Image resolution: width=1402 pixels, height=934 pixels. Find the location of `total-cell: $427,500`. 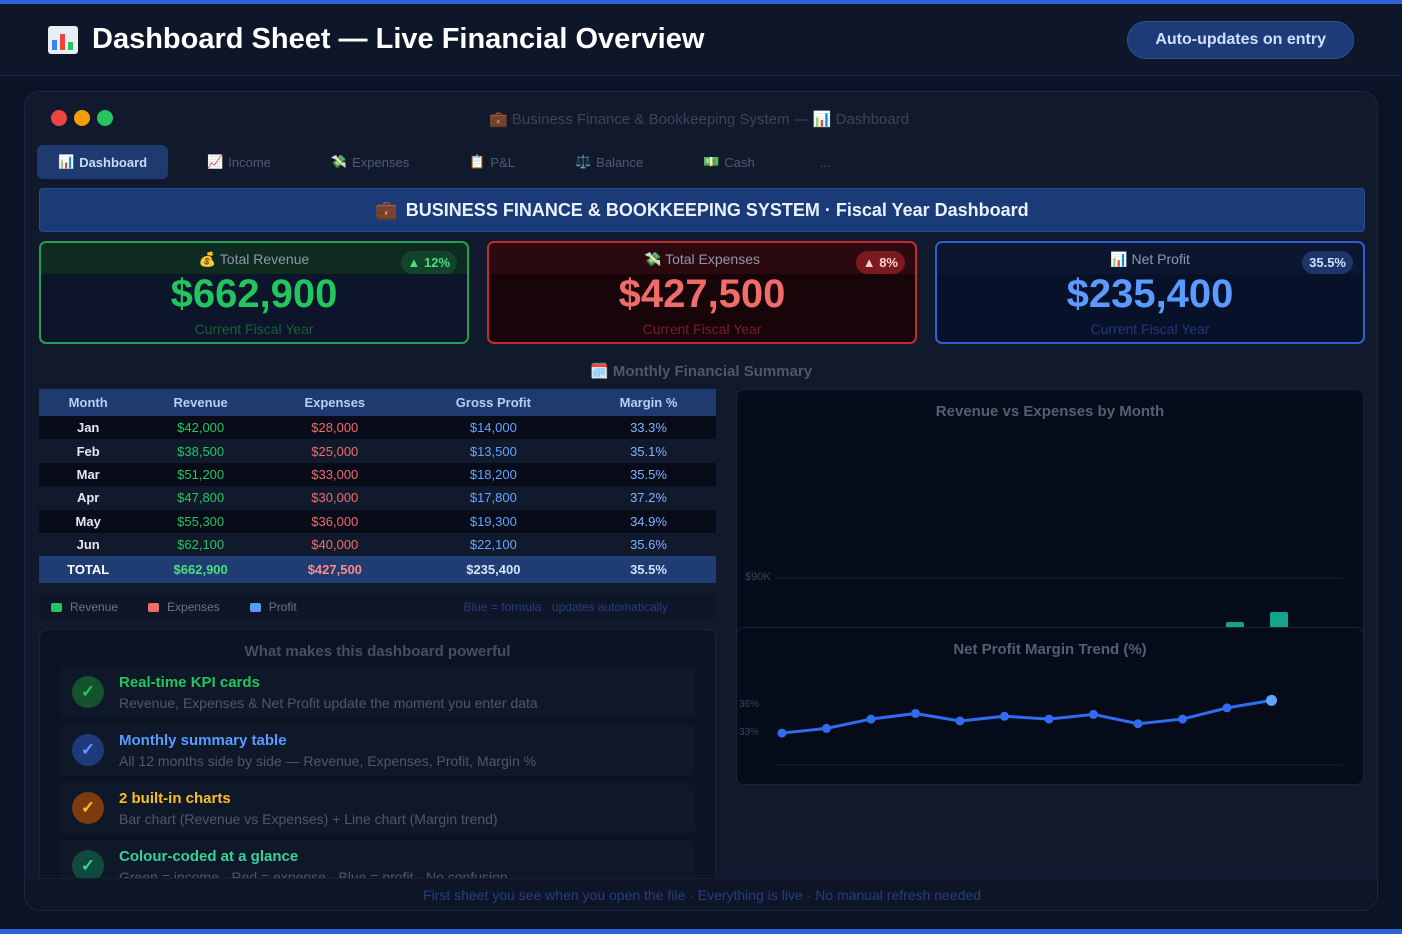

total-cell: $427,500 is located at coordinates (334, 570).